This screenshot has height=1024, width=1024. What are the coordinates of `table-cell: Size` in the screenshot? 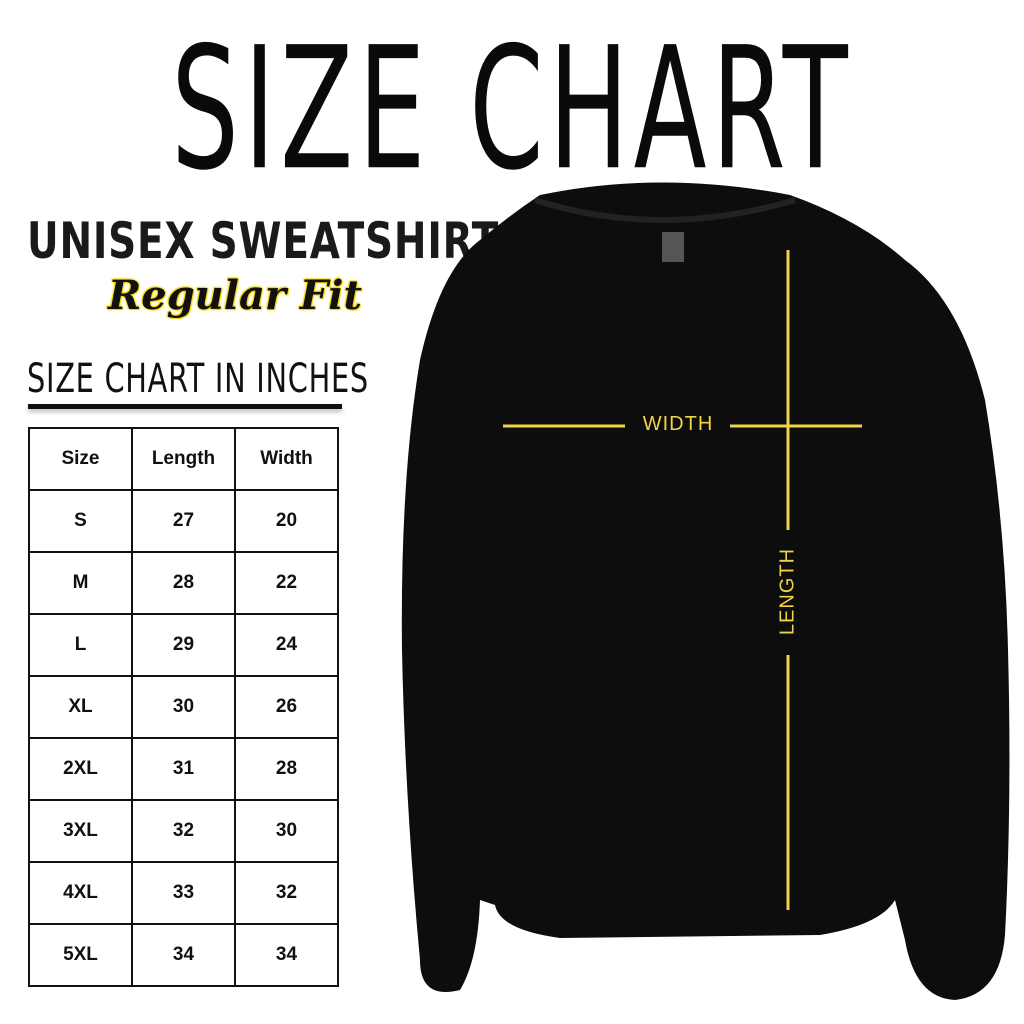 It's located at (80, 459).